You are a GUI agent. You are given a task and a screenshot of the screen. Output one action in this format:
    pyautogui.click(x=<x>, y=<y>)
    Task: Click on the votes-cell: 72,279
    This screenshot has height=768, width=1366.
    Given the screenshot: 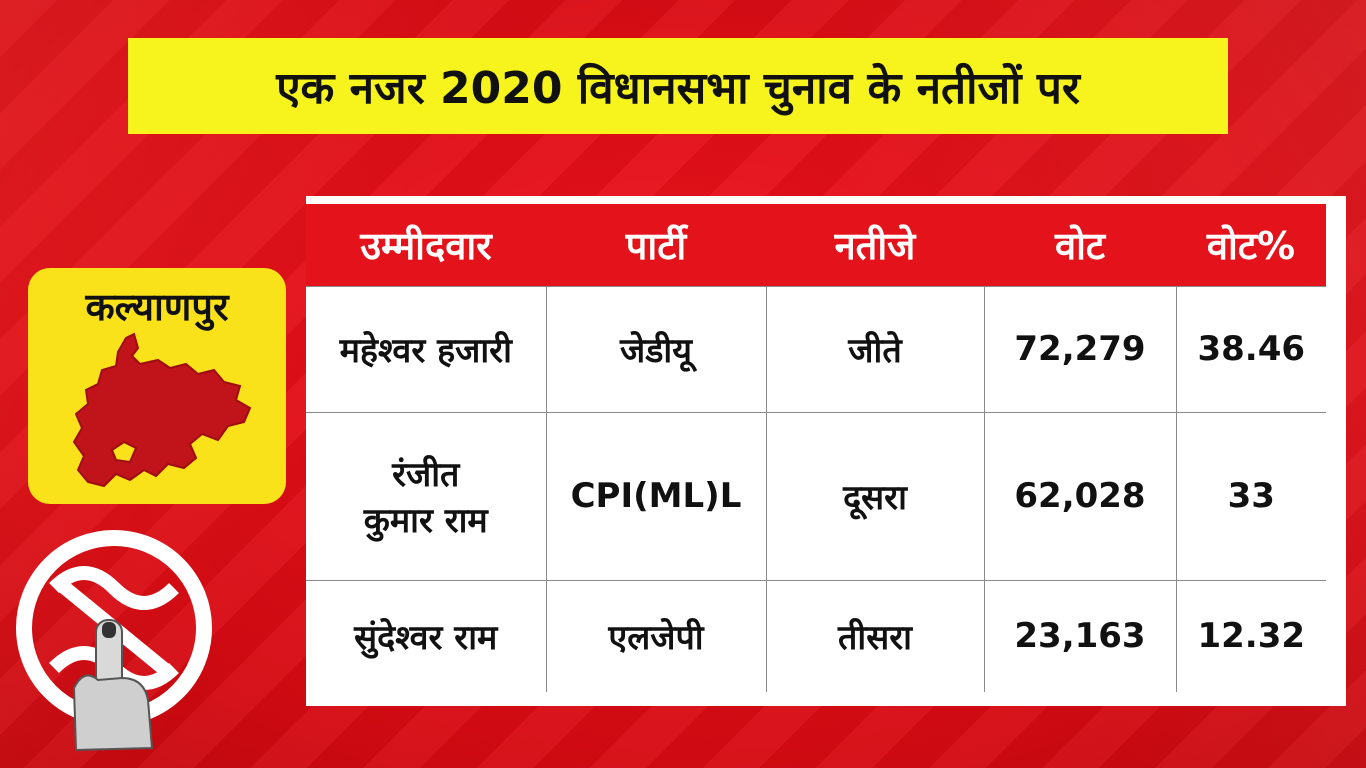 What is the action you would take?
    pyautogui.click(x=1080, y=349)
    